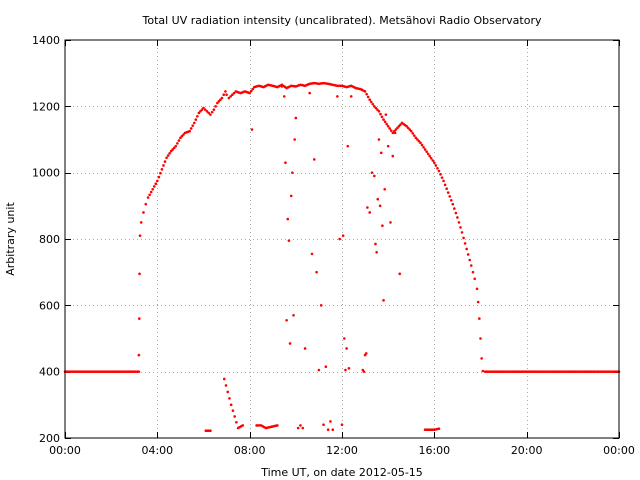 The height and width of the screenshot is (480, 640). I want to click on x-tick-label: 16:00, so click(434, 450).